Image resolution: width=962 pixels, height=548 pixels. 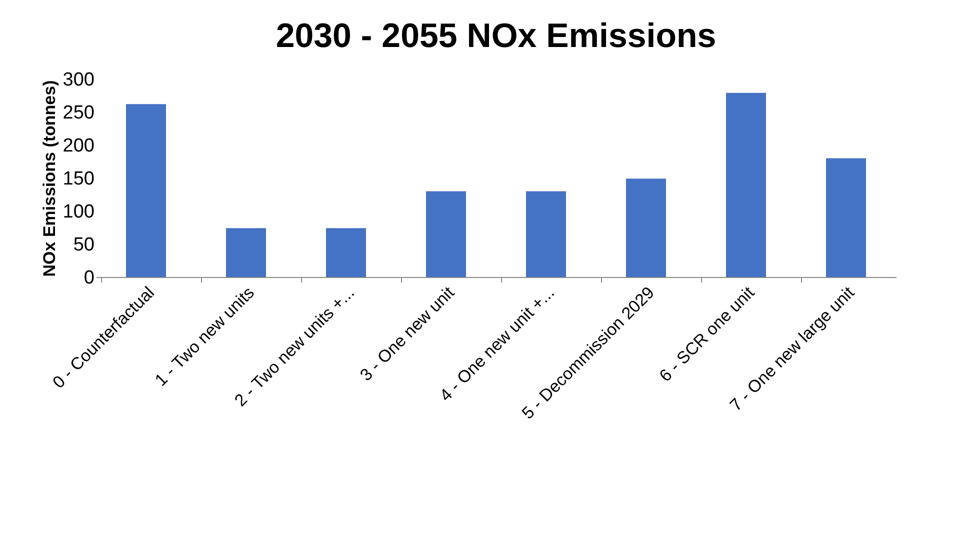 What do you see at coordinates (78, 146) in the screenshot?
I see `y-tick-label: 200` at bounding box center [78, 146].